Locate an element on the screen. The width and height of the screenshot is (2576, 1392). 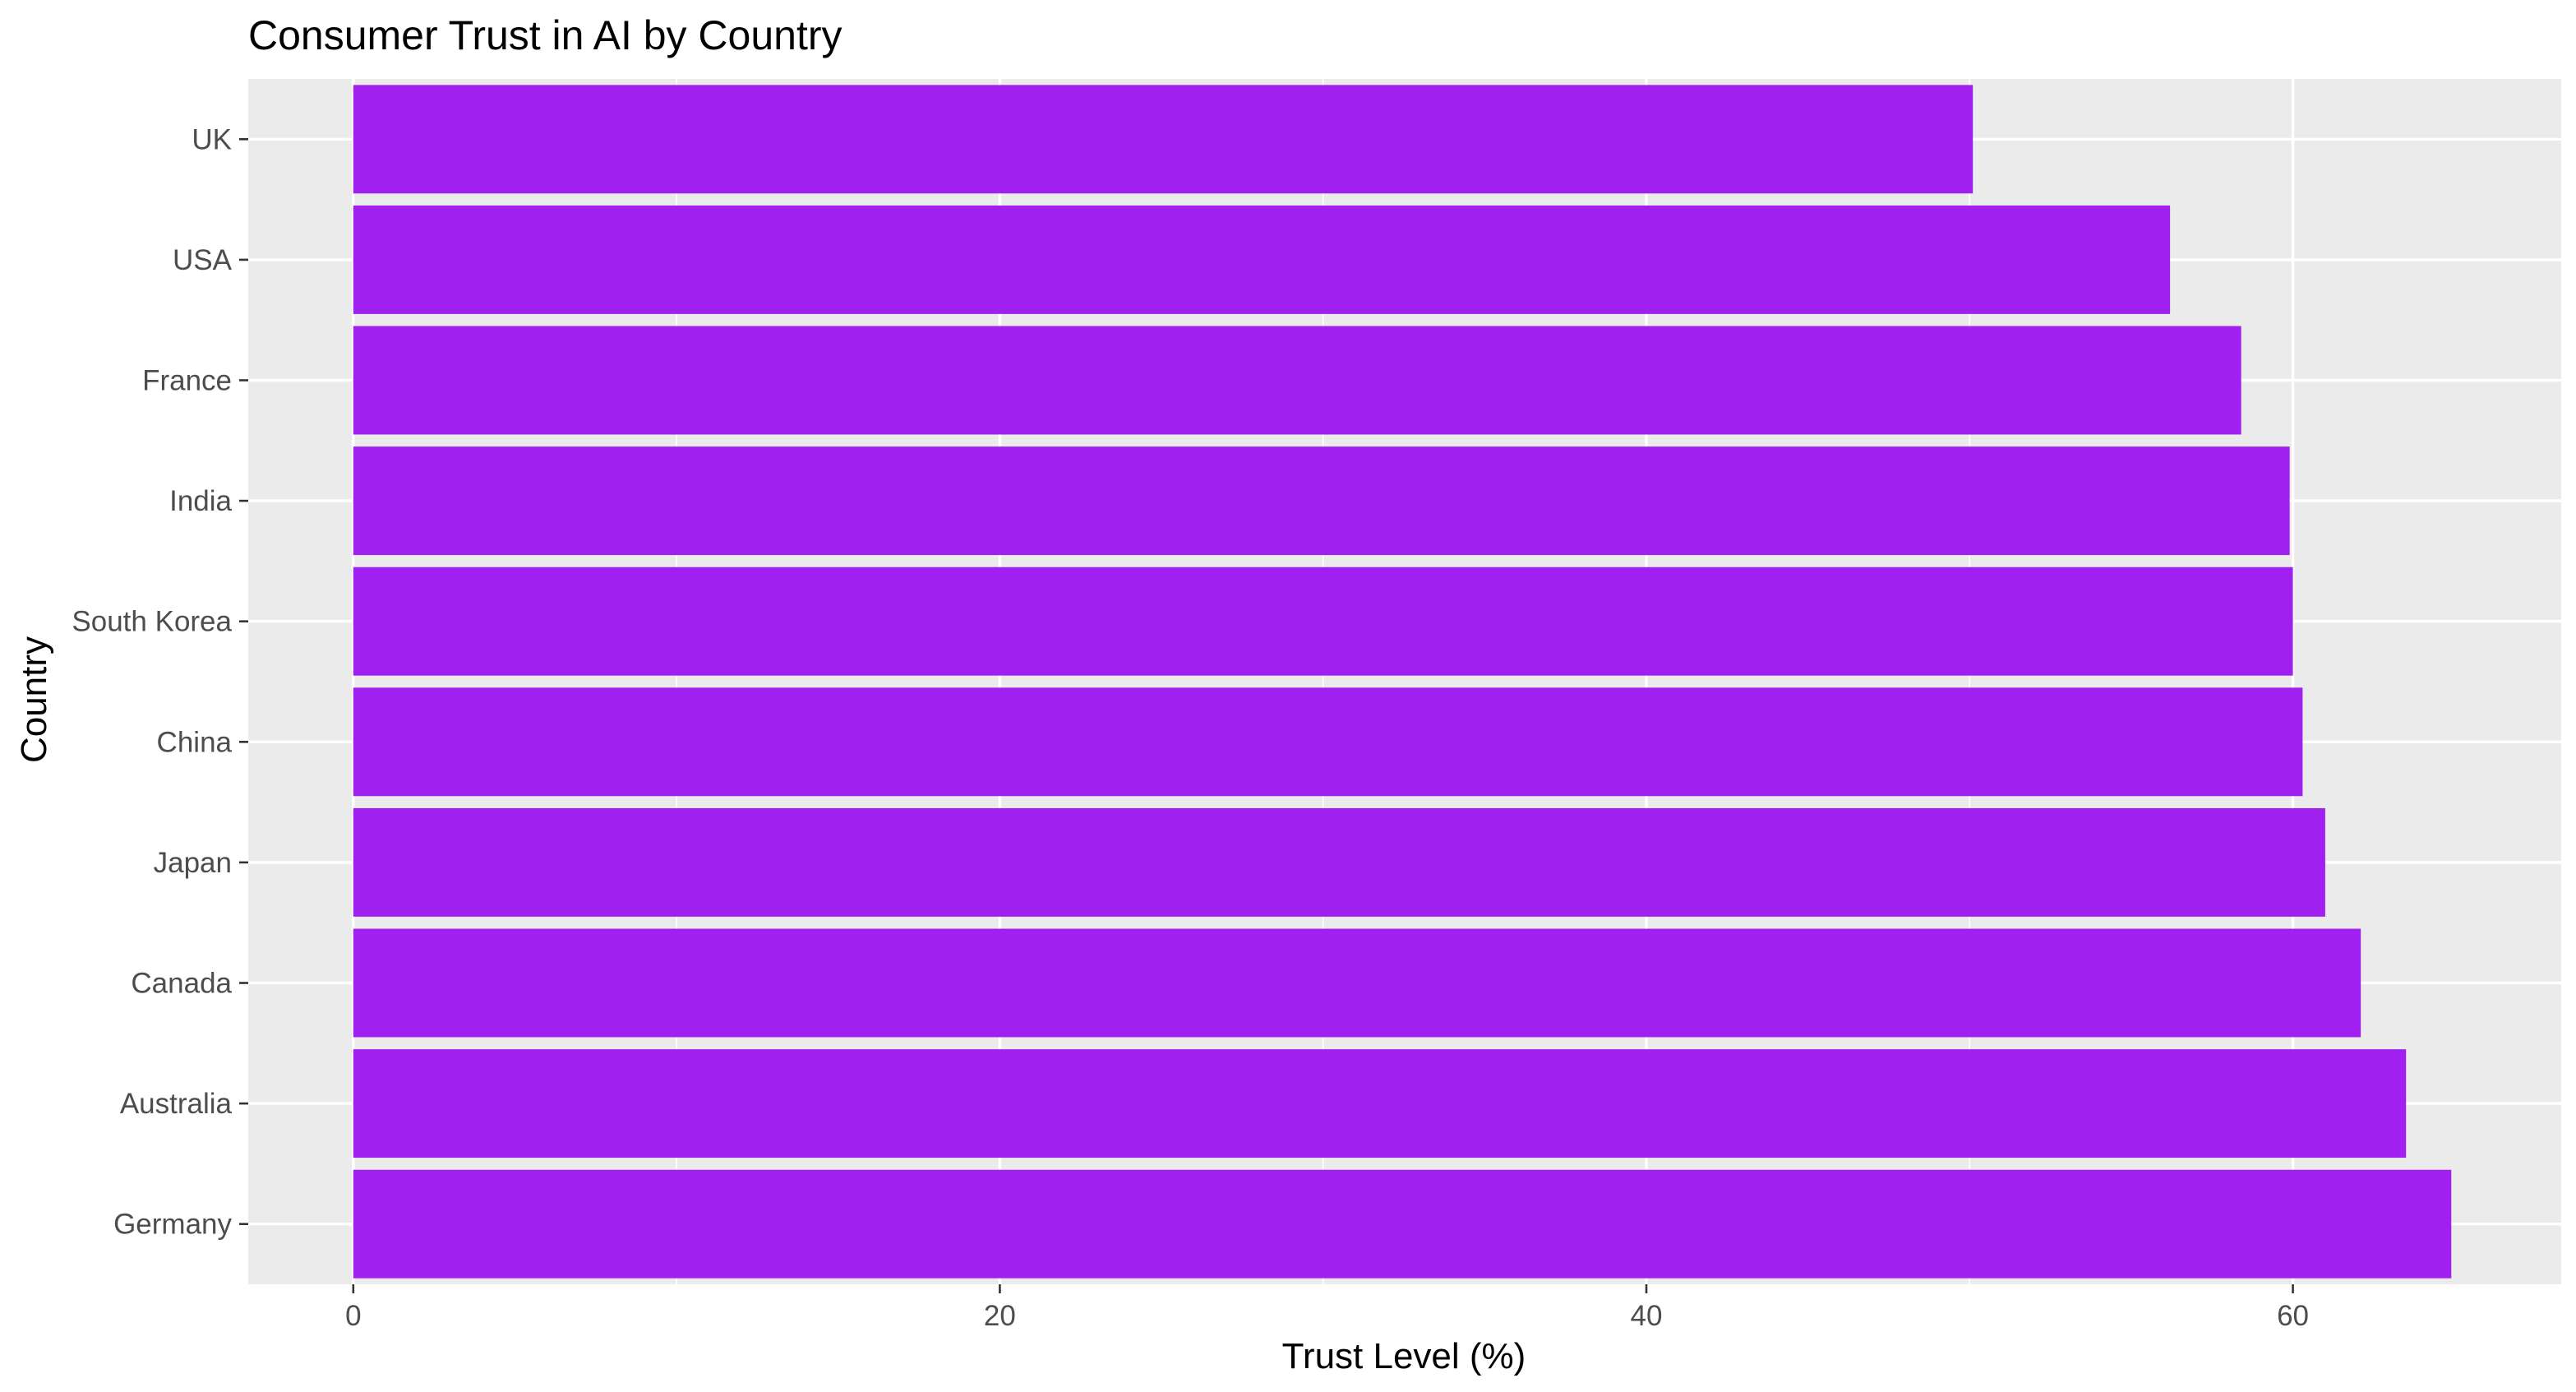
y-tick-label: UK is located at coordinates (212, 139).